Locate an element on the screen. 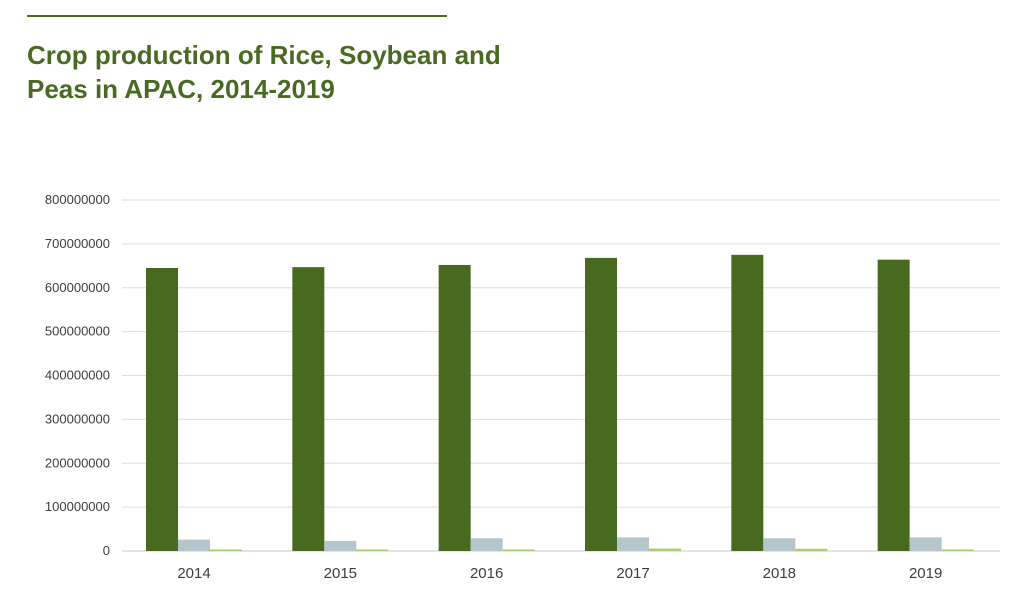 Image resolution: width=1015 pixels, height=613 pixels. title-rule is located at coordinates (237, 16).